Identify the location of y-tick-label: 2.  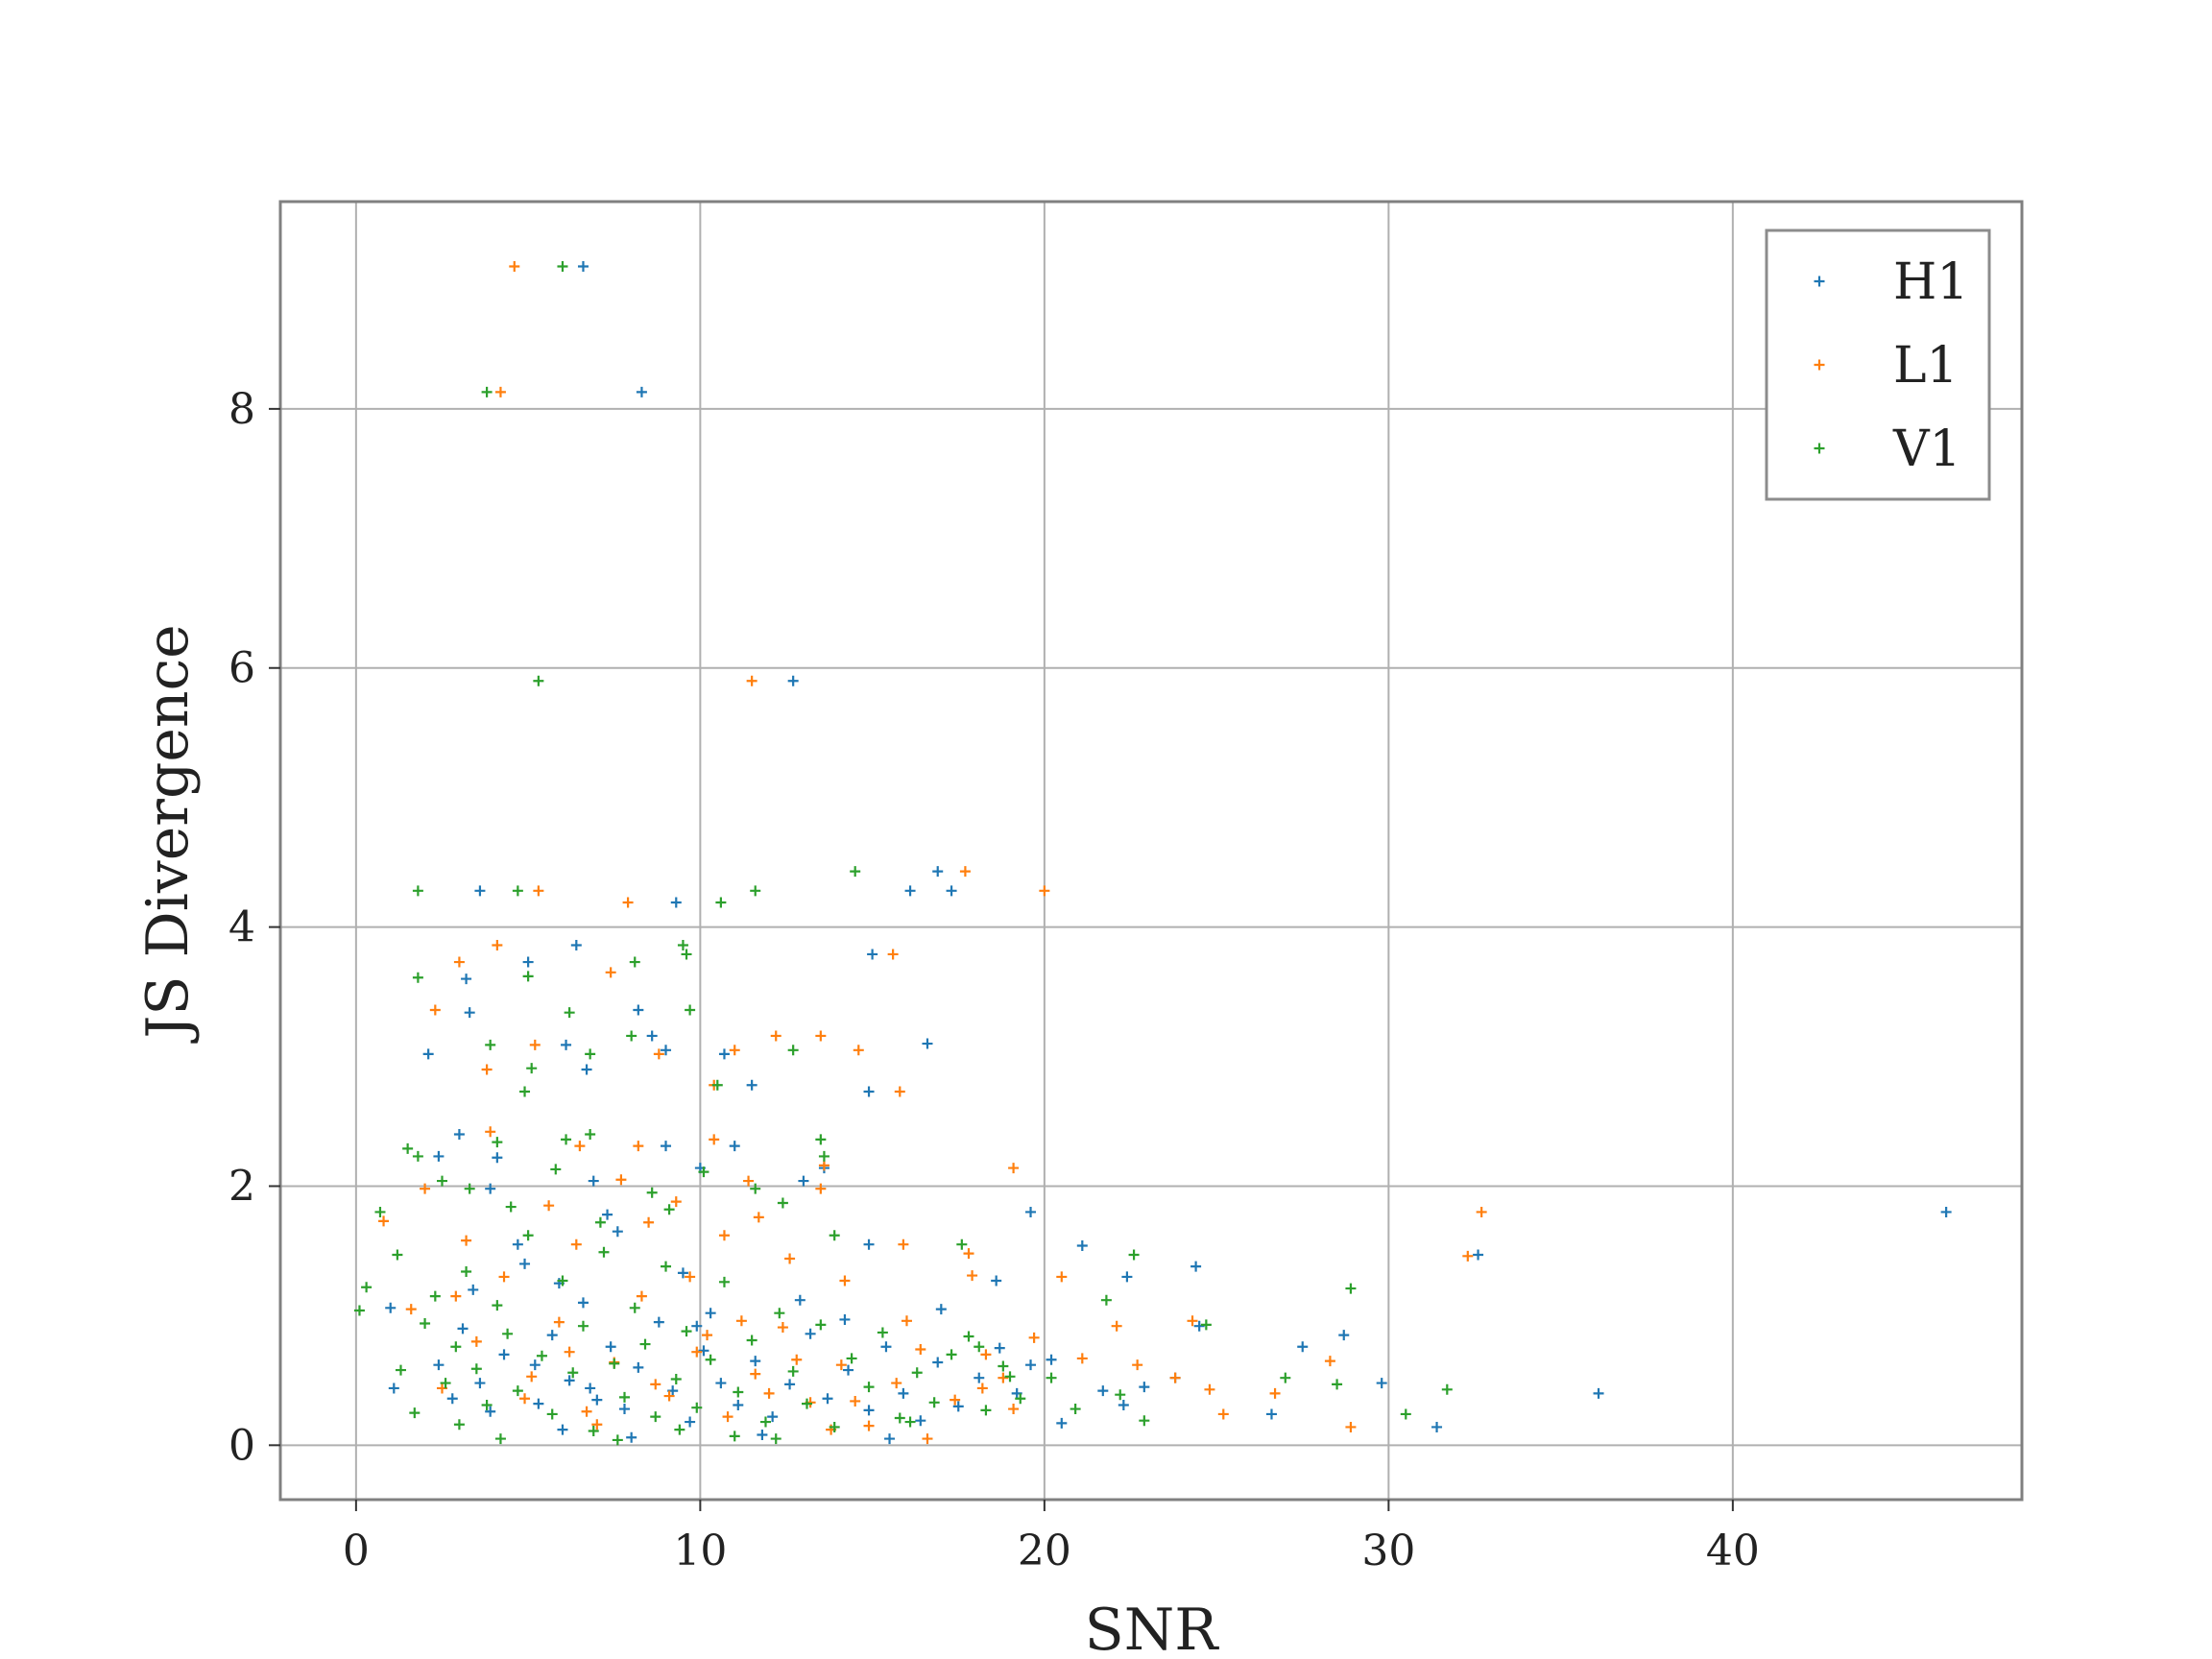
(241, 1186).